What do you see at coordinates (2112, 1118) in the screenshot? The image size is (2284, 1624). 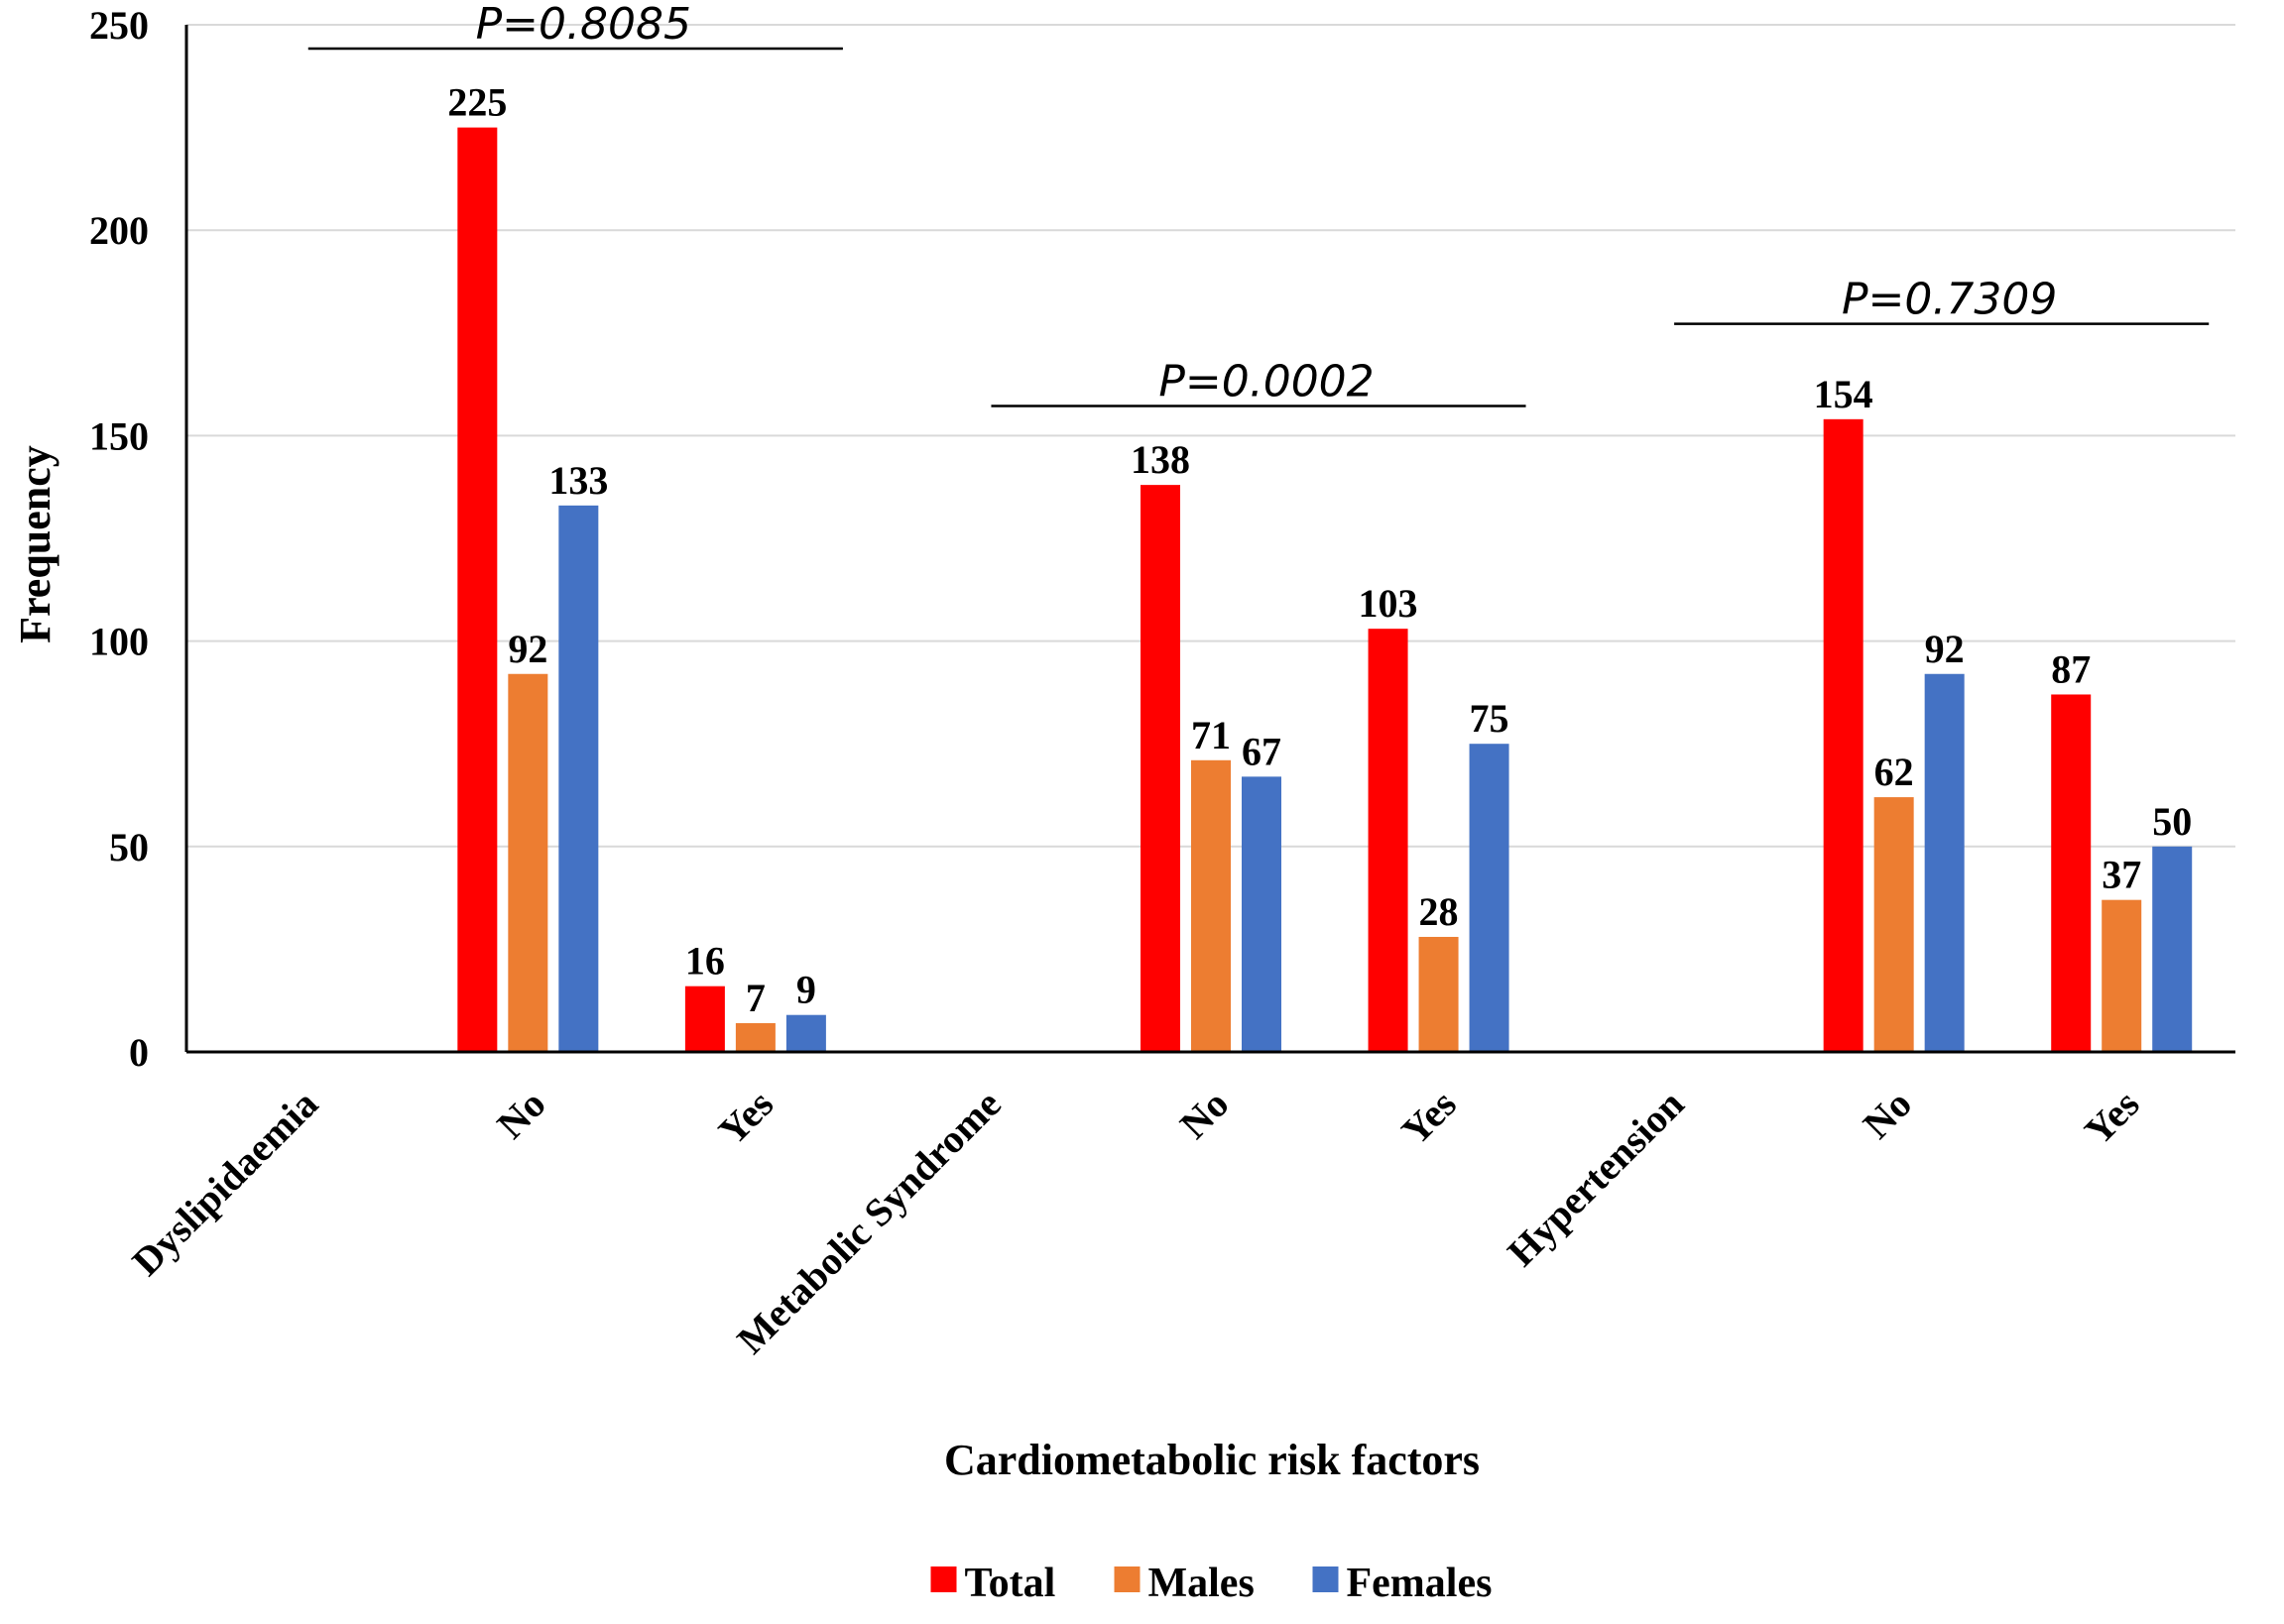 I see `x-category-label-8: Yes` at bounding box center [2112, 1118].